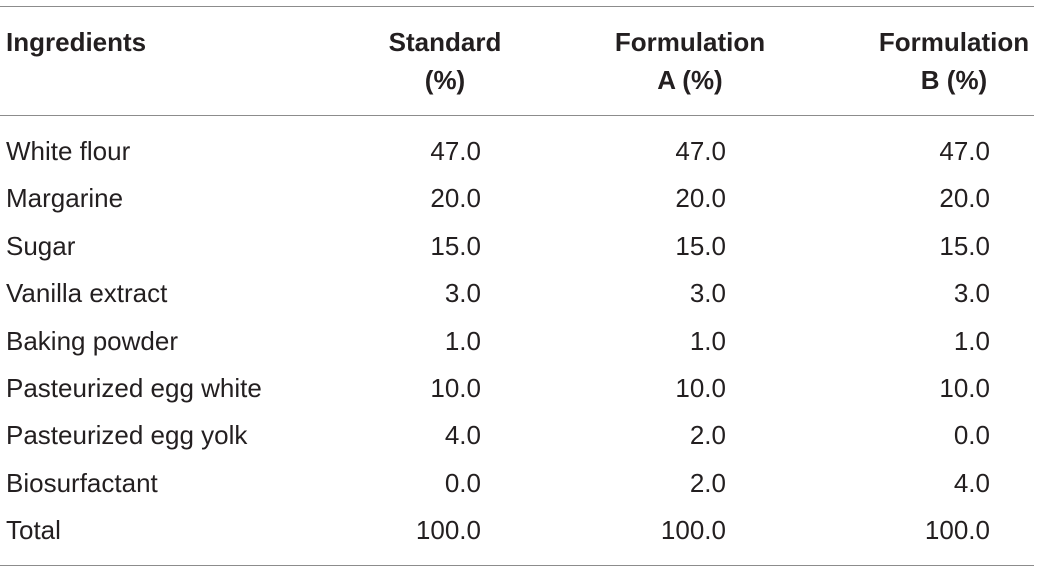 The height and width of the screenshot is (572, 1042). I want to click on row-label: White flour, so click(68, 151).